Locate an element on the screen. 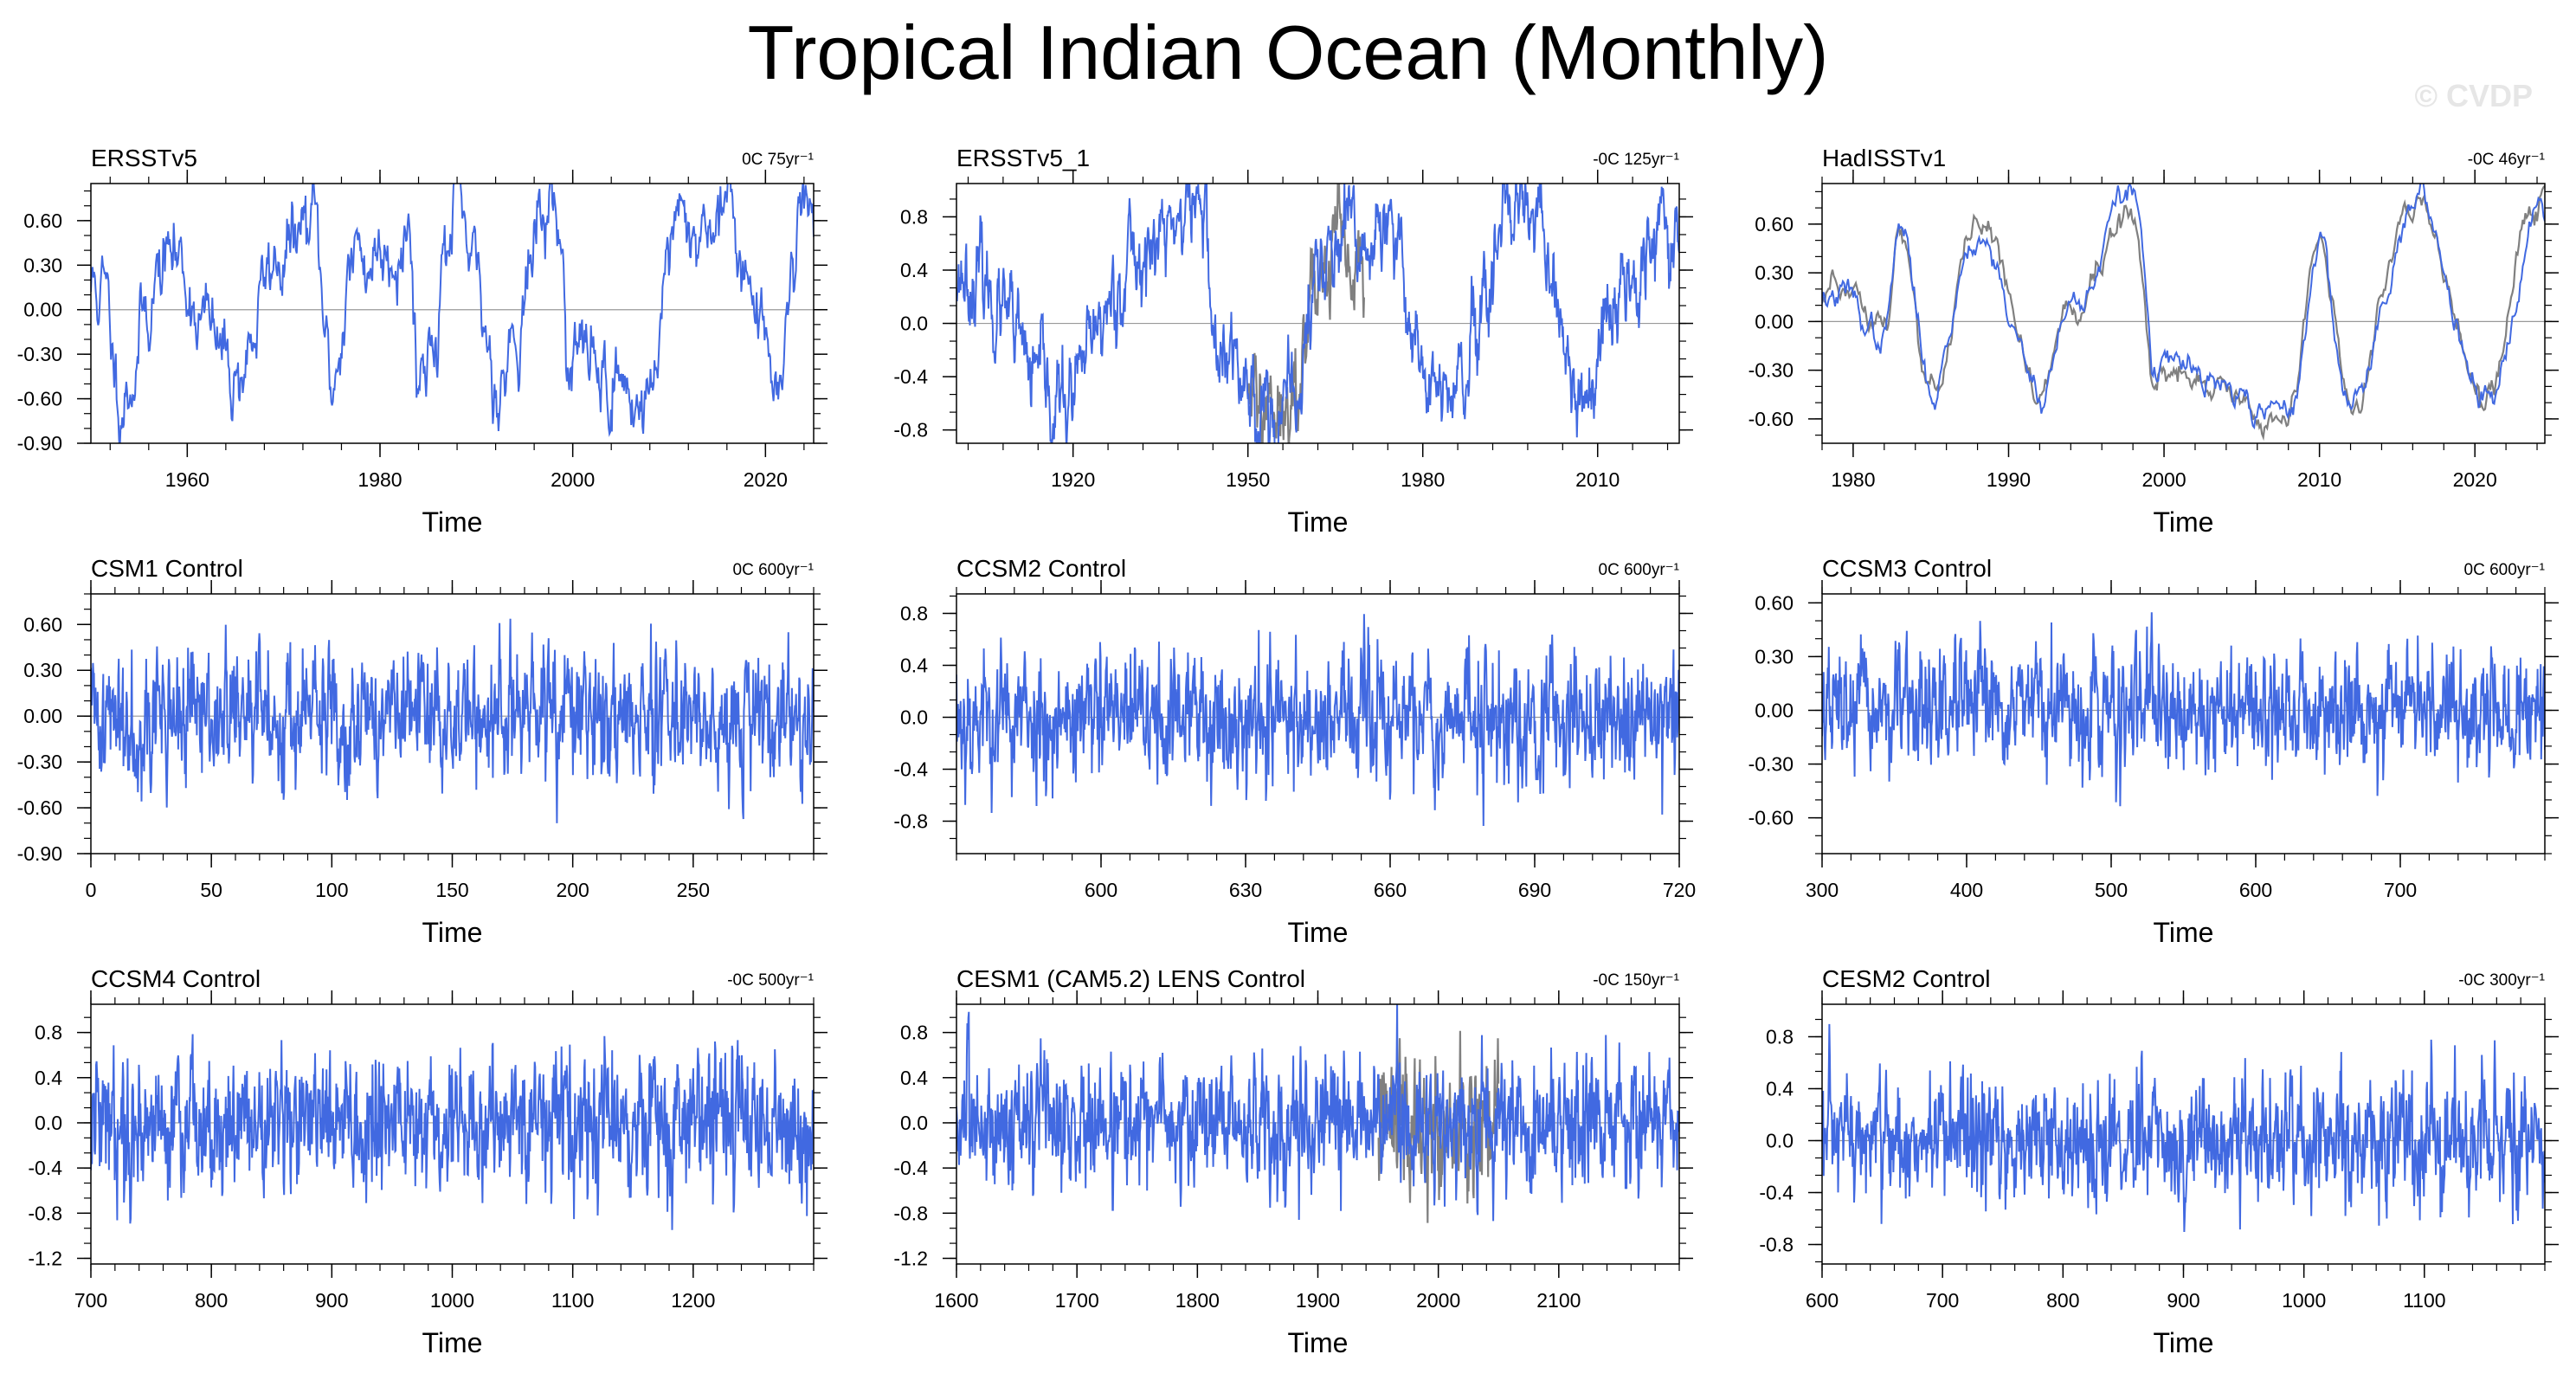 Image resolution: width=2576 pixels, height=1380 pixels. x-tick-label: 250 is located at coordinates (693, 890).